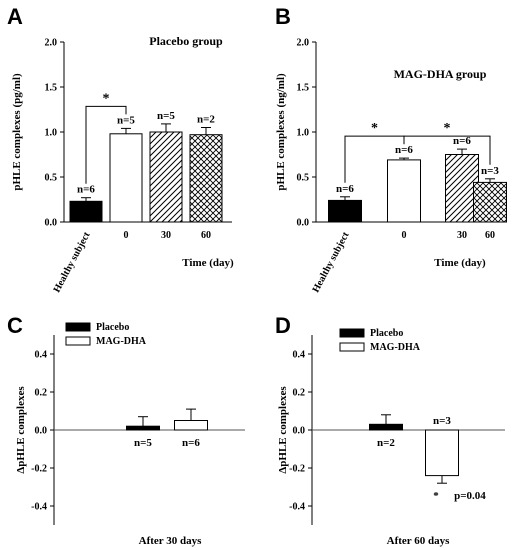 Image resolution: width=525 pixels, height=550 pixels. Describe the element at coordinates (15, 325) in the screenshot. I see `panel-letter: C` at that location.